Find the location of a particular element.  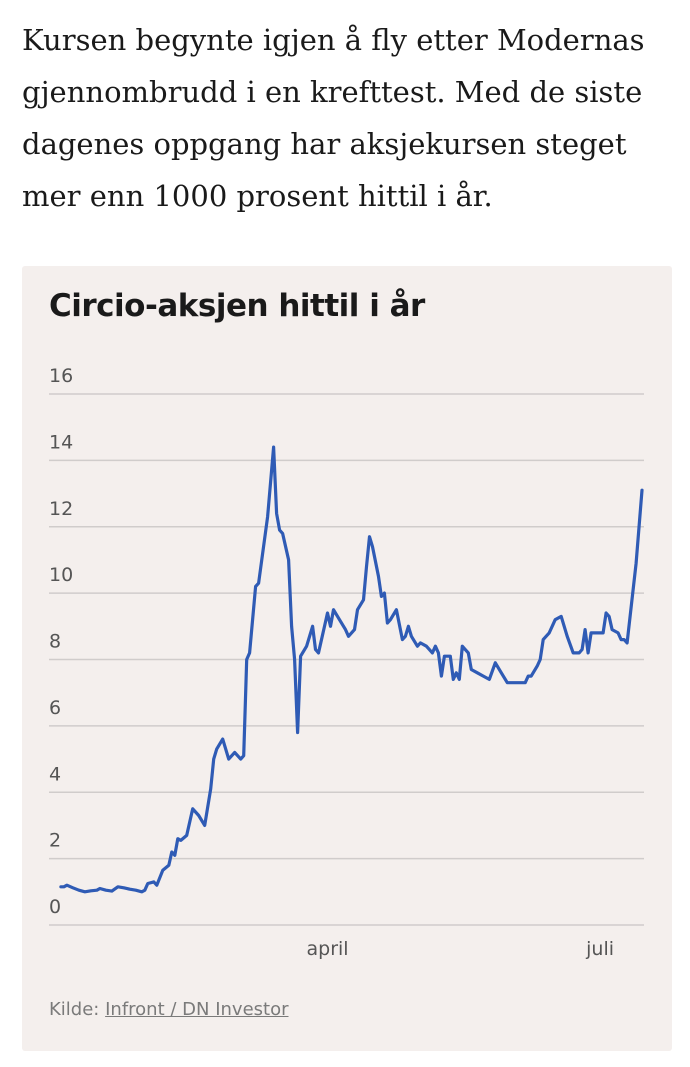

y-tick-label: 4 is located at coordinates (55, 774).